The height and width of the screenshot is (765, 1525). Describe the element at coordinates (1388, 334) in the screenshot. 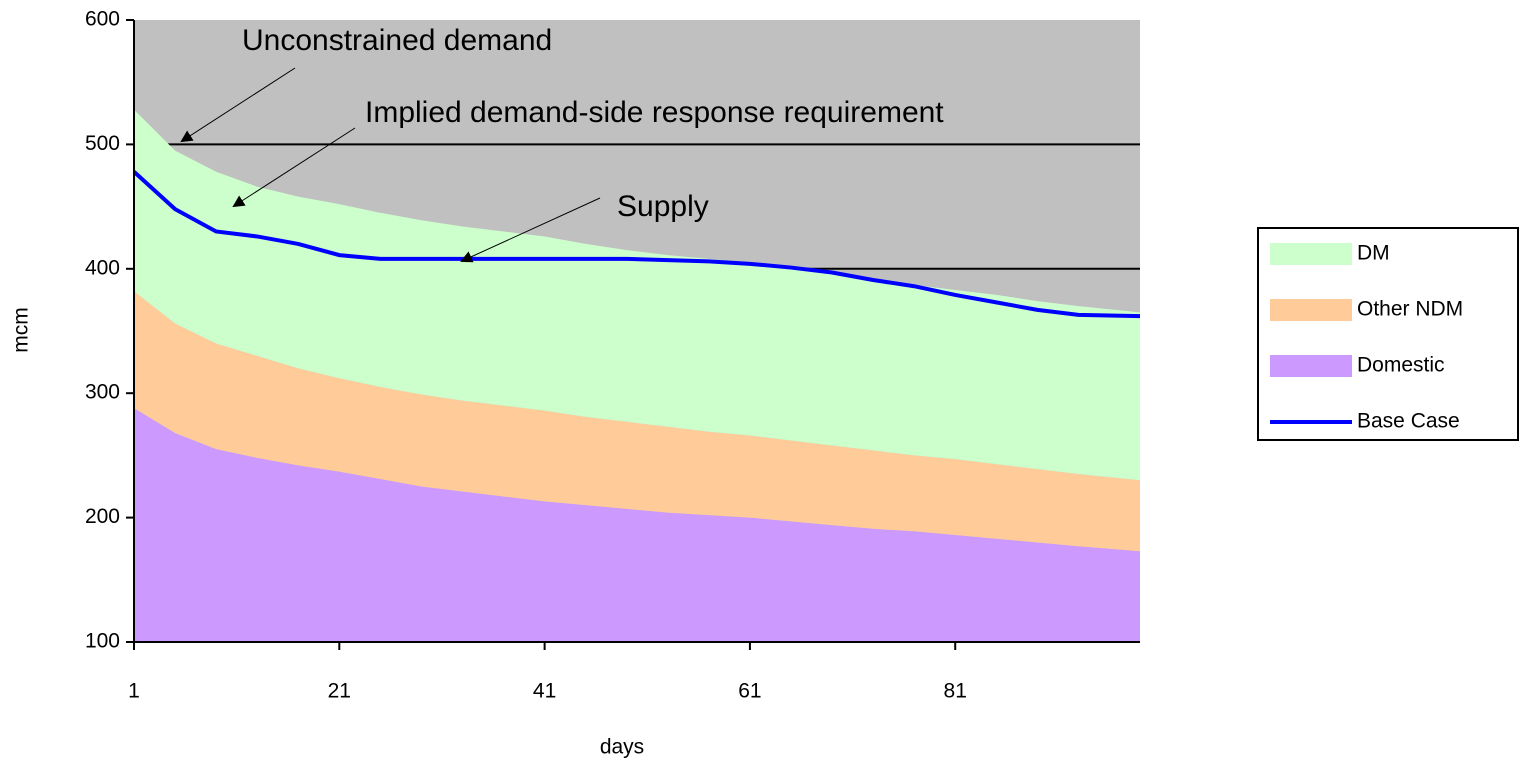

I see `legend: DM Other NDM Domestic Base Case` at that location.